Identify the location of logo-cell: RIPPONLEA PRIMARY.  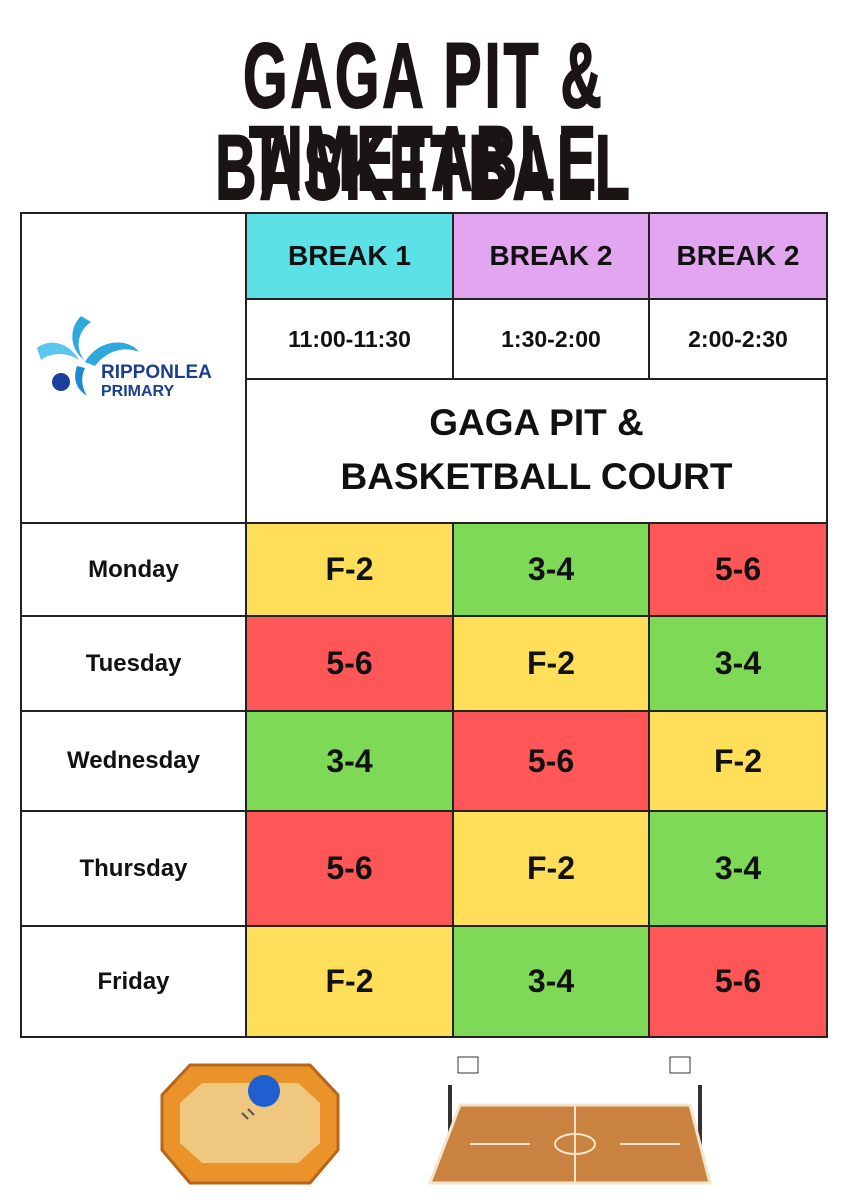
(133, 368).